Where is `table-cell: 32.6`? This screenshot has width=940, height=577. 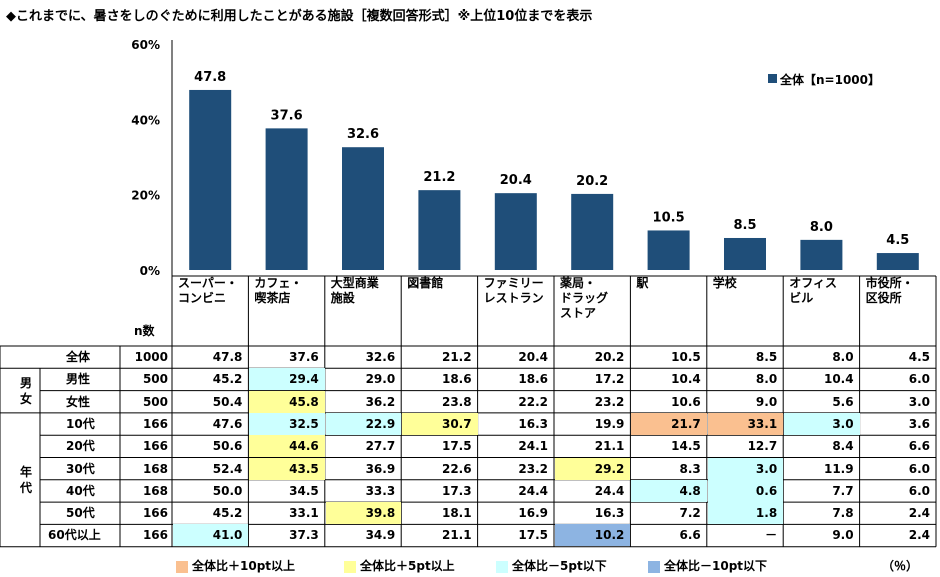
table-cell: 32.6 is located at coordinates (380, 357).